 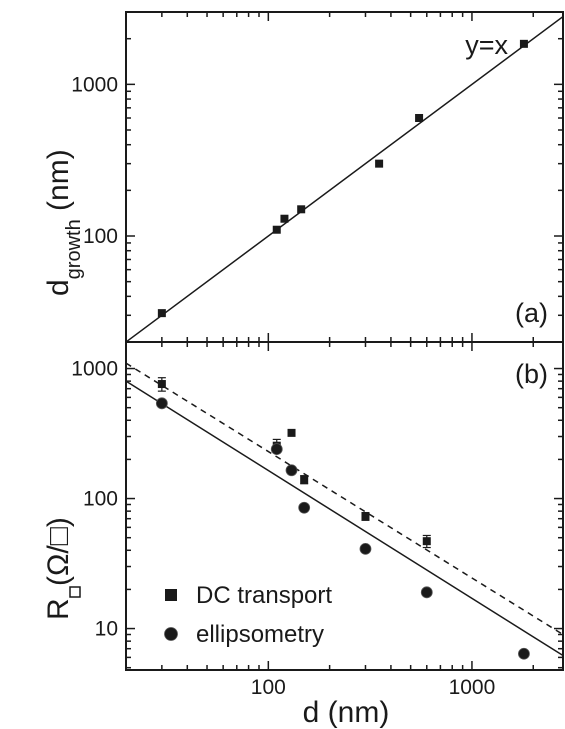 What do you see at coordinates (74, 249) in the screenshot?
I see `panel-a-ylabel-sub: growth` at bounding box center [74, 249].